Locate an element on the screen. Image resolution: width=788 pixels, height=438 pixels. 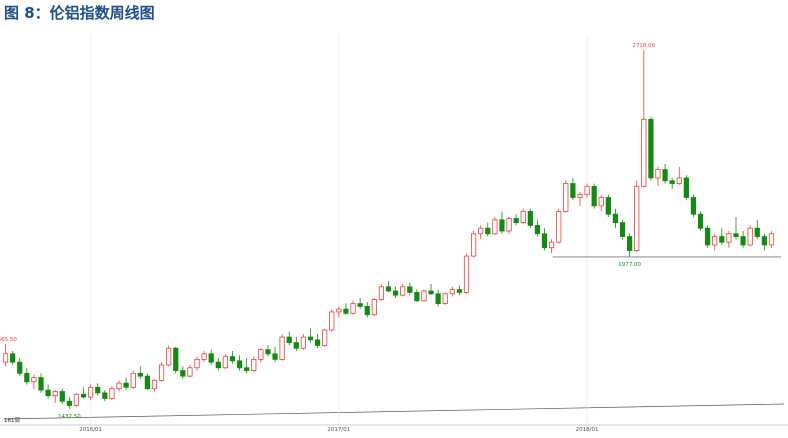
x-tick-label: 2016/01 is located at coordinates (90, 430).